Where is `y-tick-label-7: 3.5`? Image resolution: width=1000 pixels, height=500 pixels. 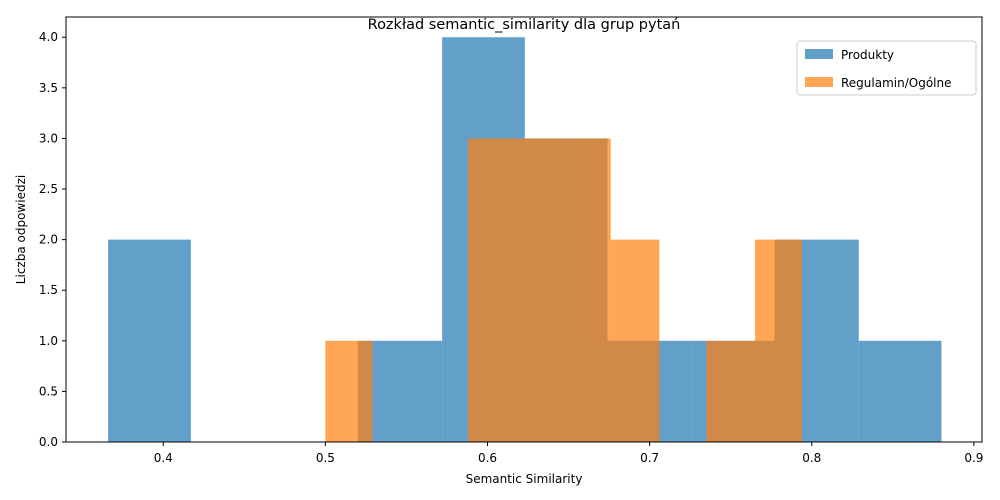
y-tick-label-7: 3.5 is located at coordinates (48, 88).